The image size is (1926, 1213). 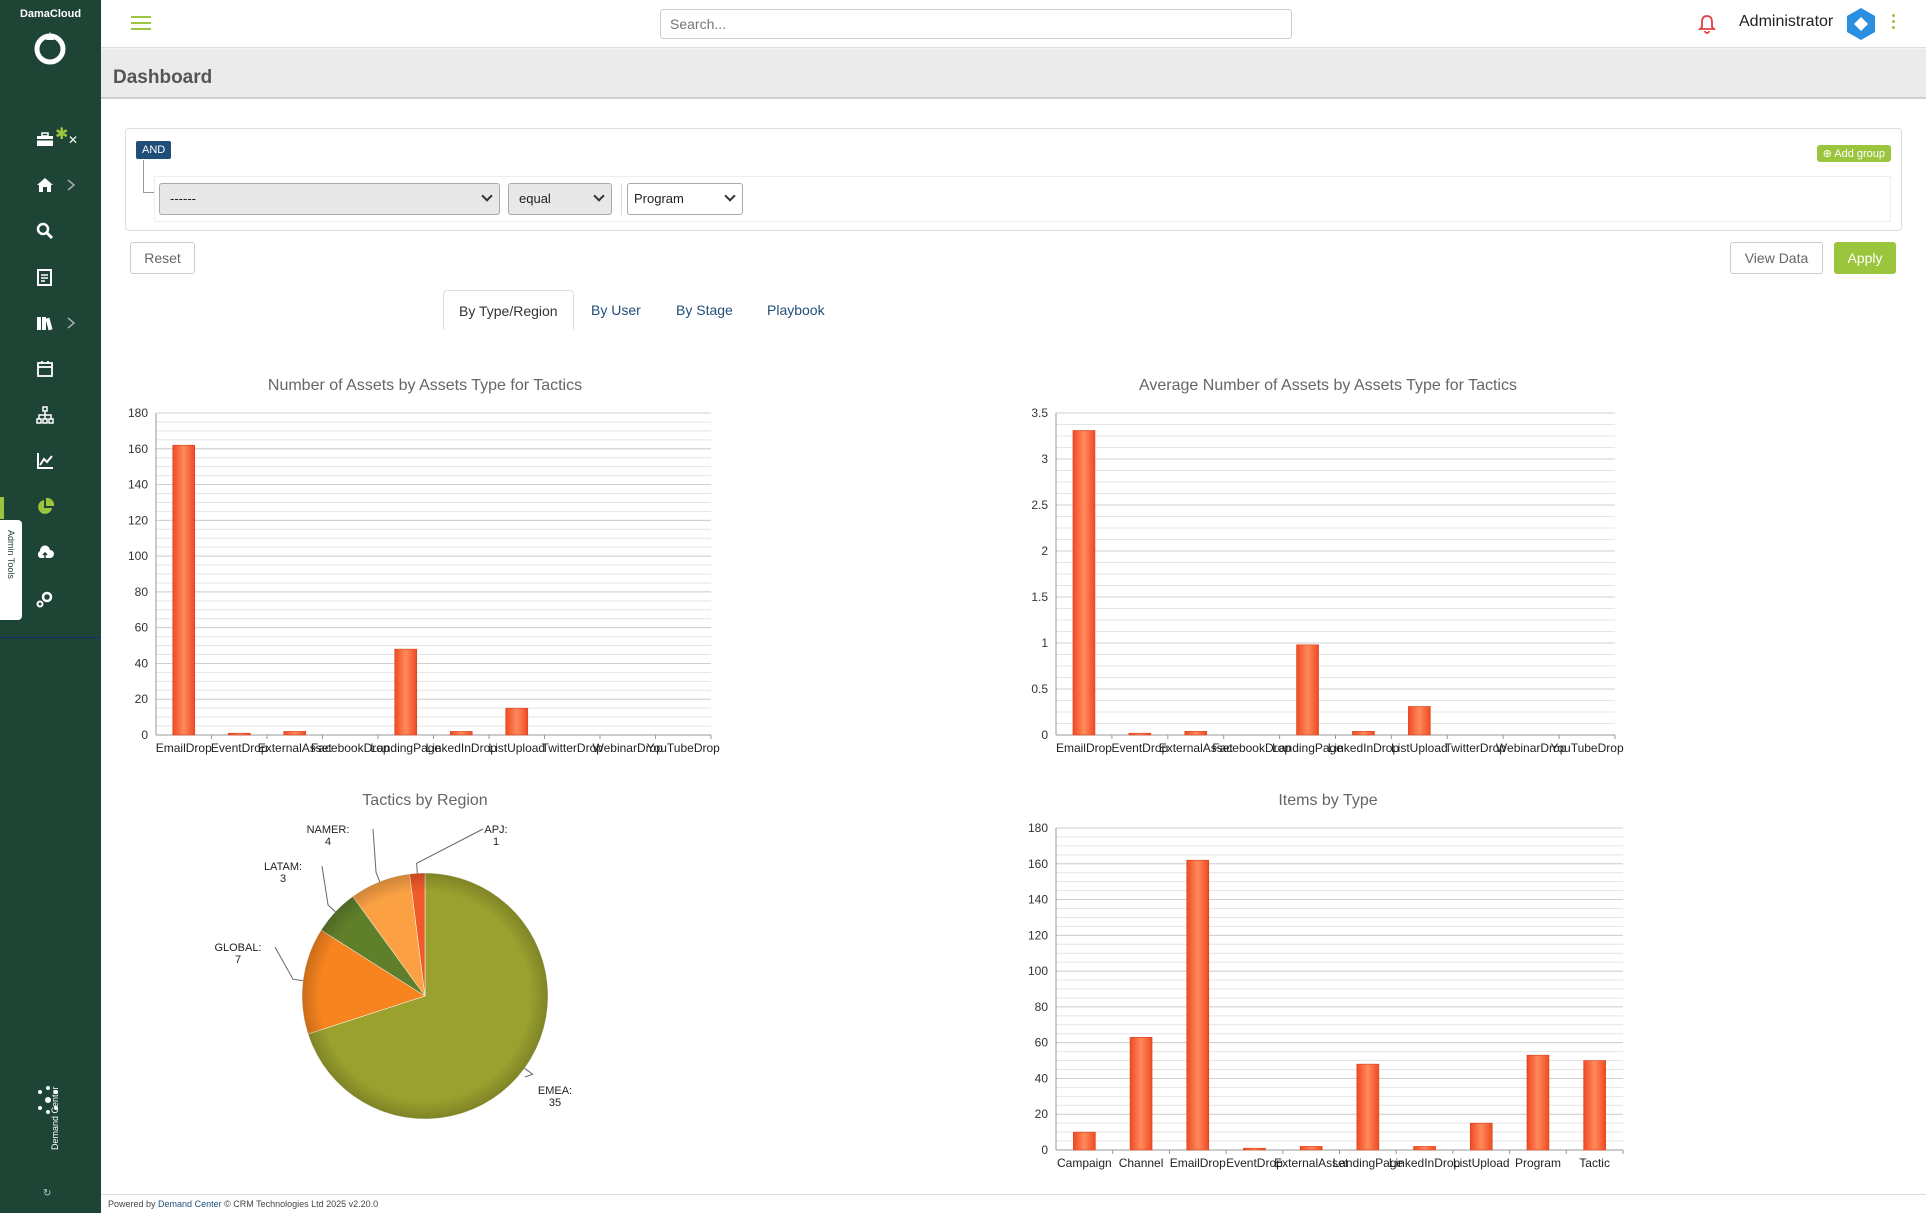 What do you see at coordinates (1367, 1163) in the screenshot?
I see `x-tick-label: LandingPage` at bounding box center [1367, 1163].